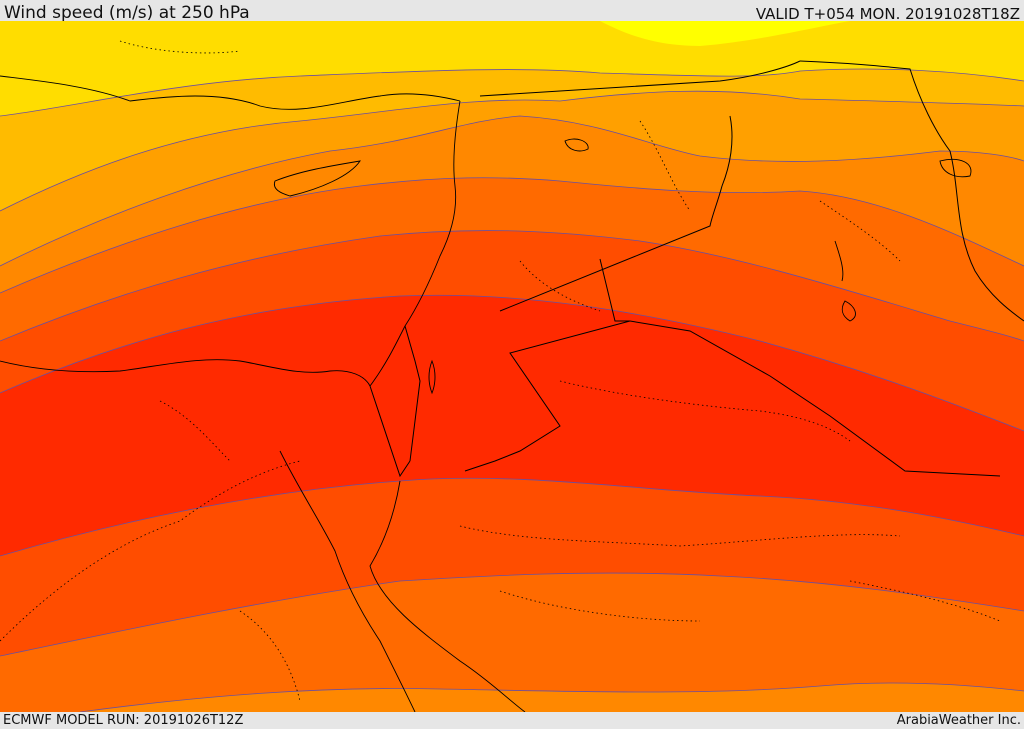 The width and height of the screenshot is (1024, 729). What do you see at coordinates (958, 720) in the screenshot?
I see `credit-label: ArabiaWeather Inc.` at bounding box center [958, 720].